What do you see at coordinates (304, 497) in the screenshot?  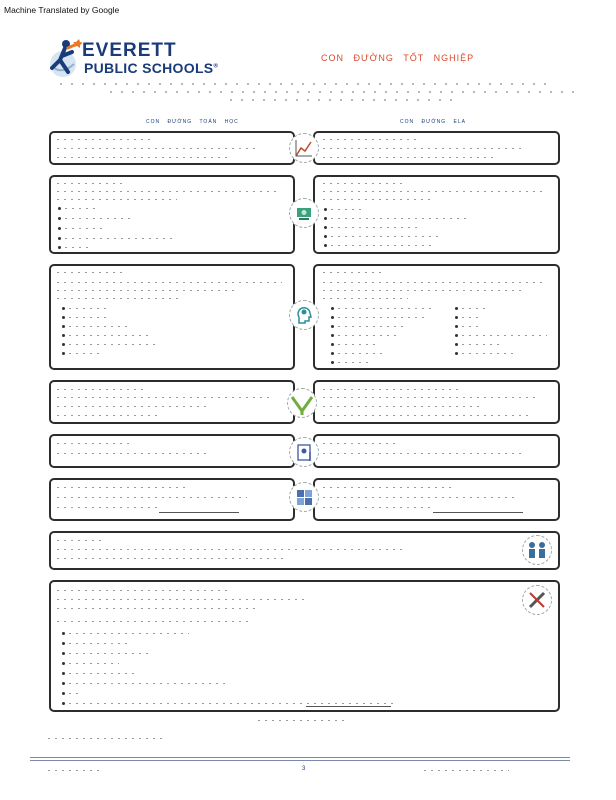 I see `calculator-icon` at bounding box center [304, 497].